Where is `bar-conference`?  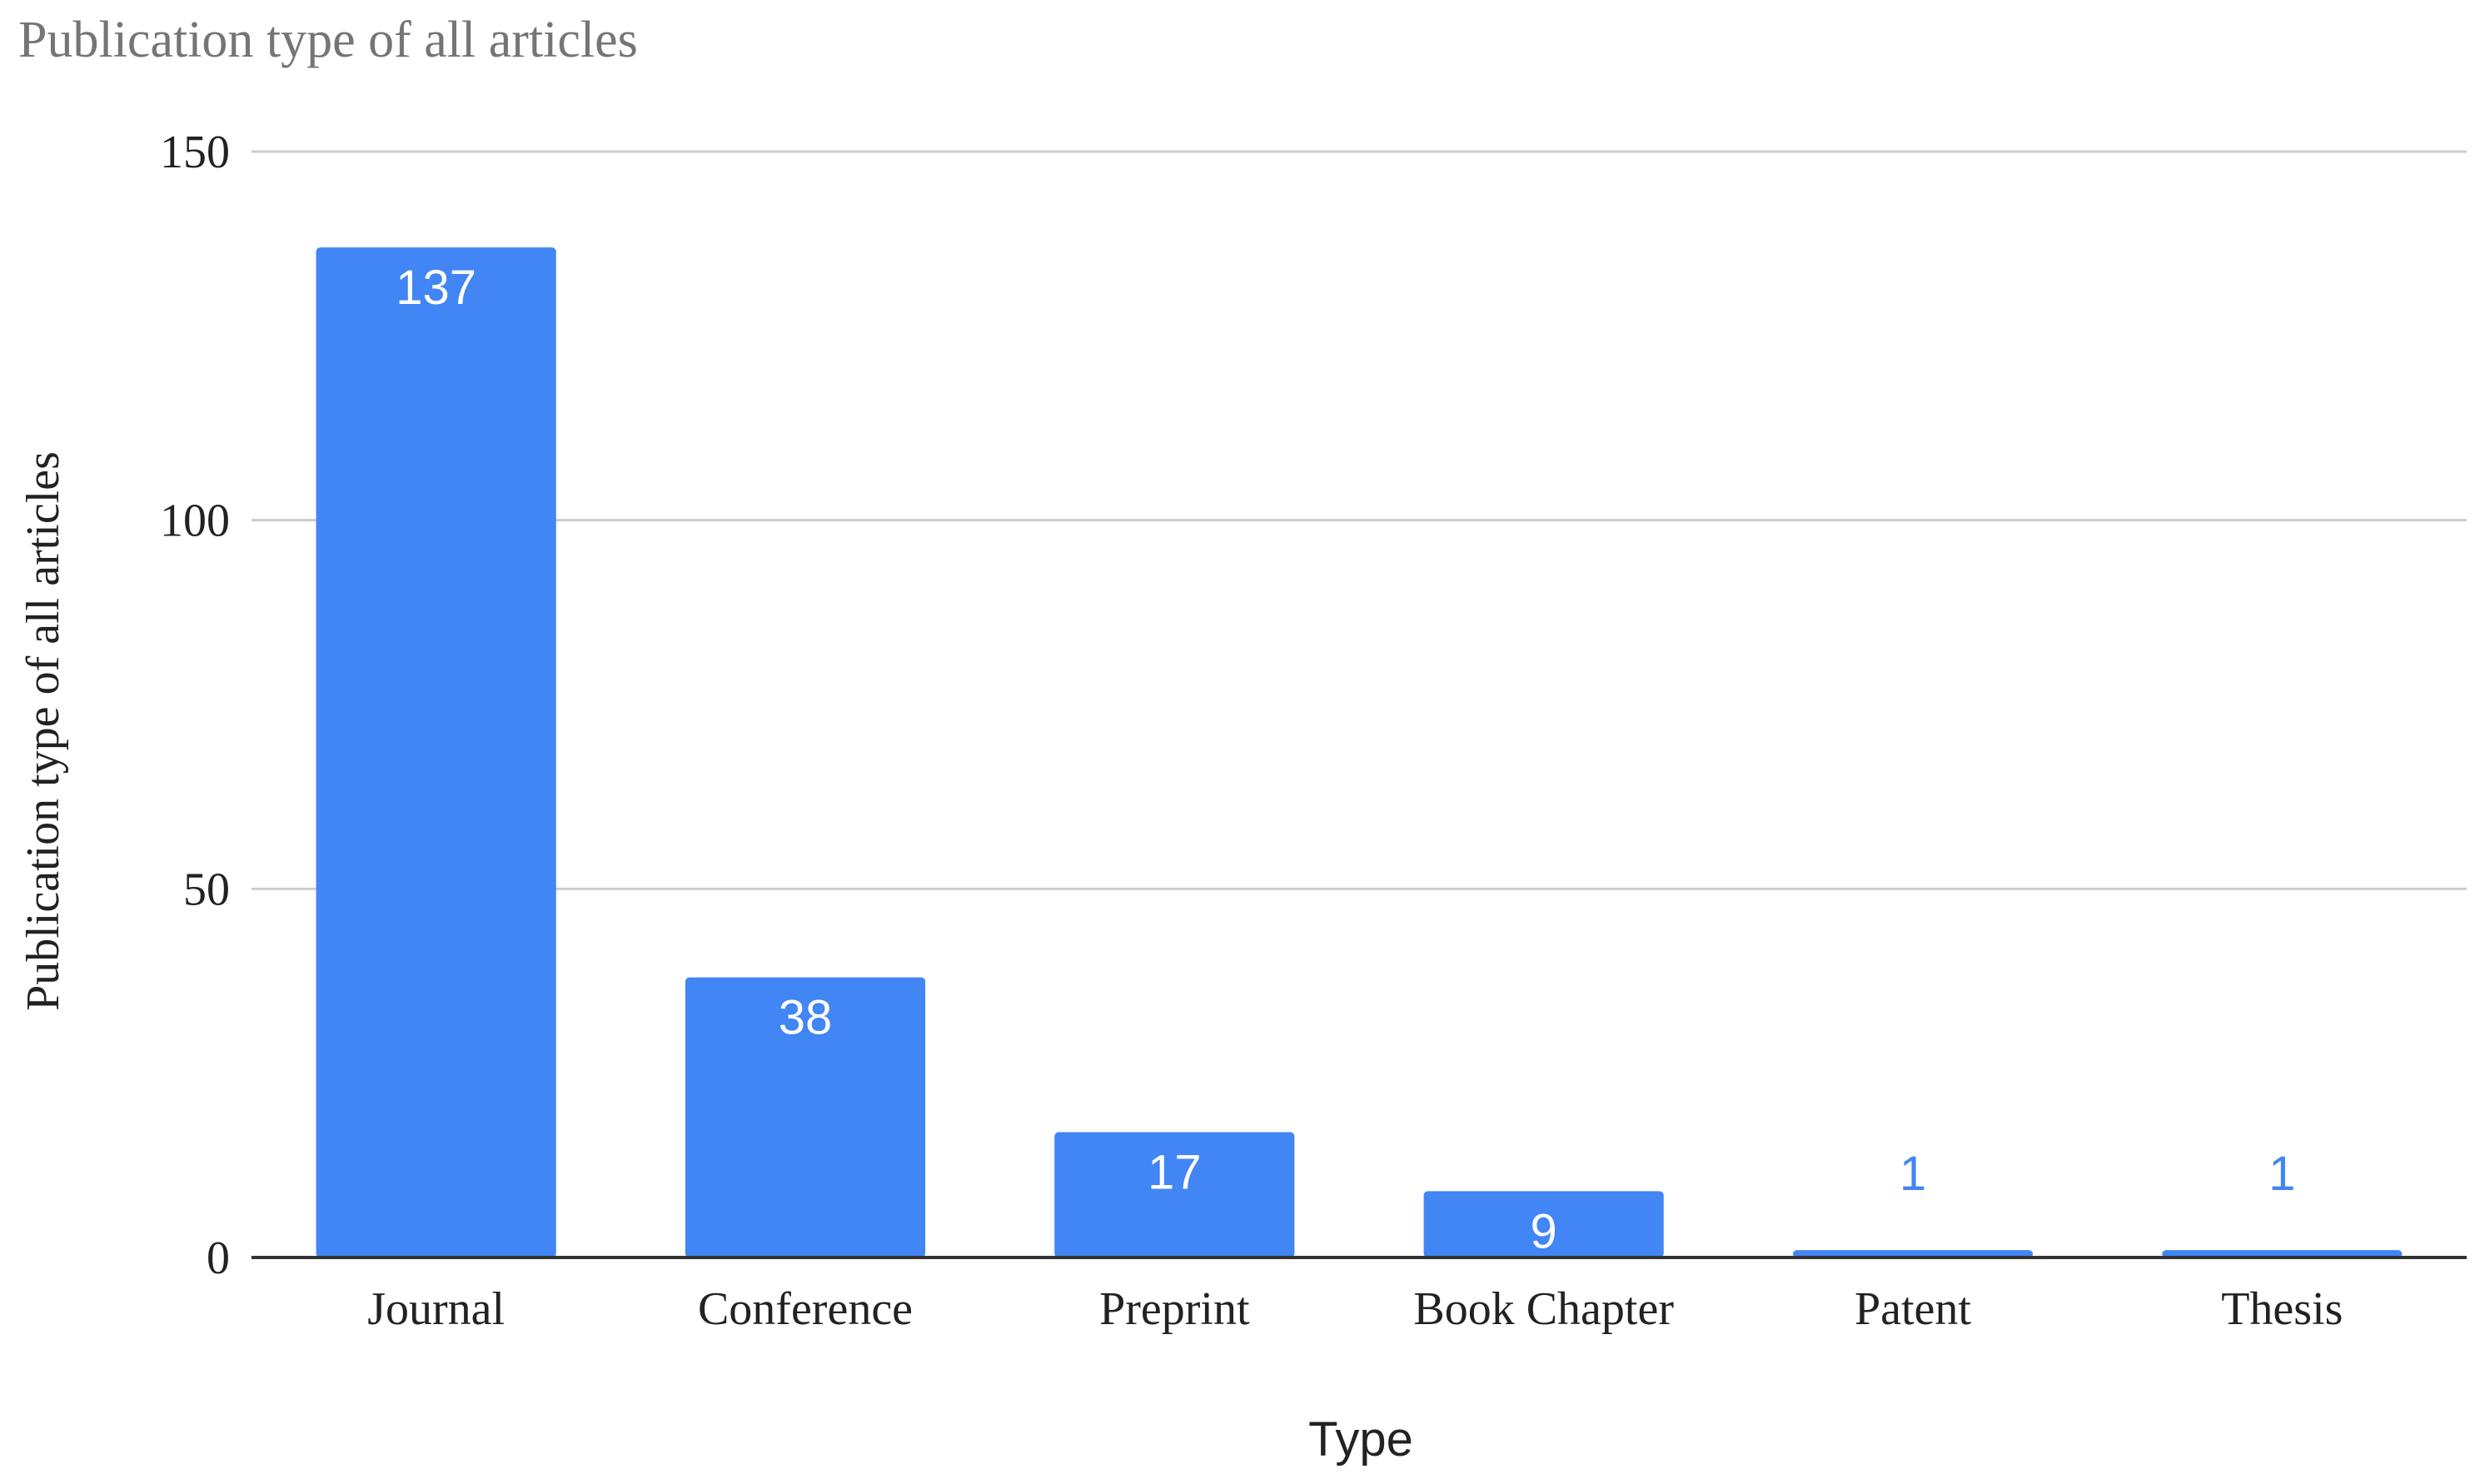 bar-conference is located at coordinates (805, 1117).